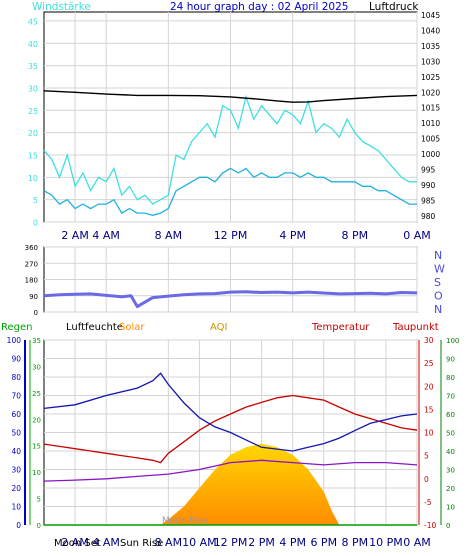 The height and width of the screenshot is (556, 467). I want to click on legend-solar: Solar, so click(132, 327).